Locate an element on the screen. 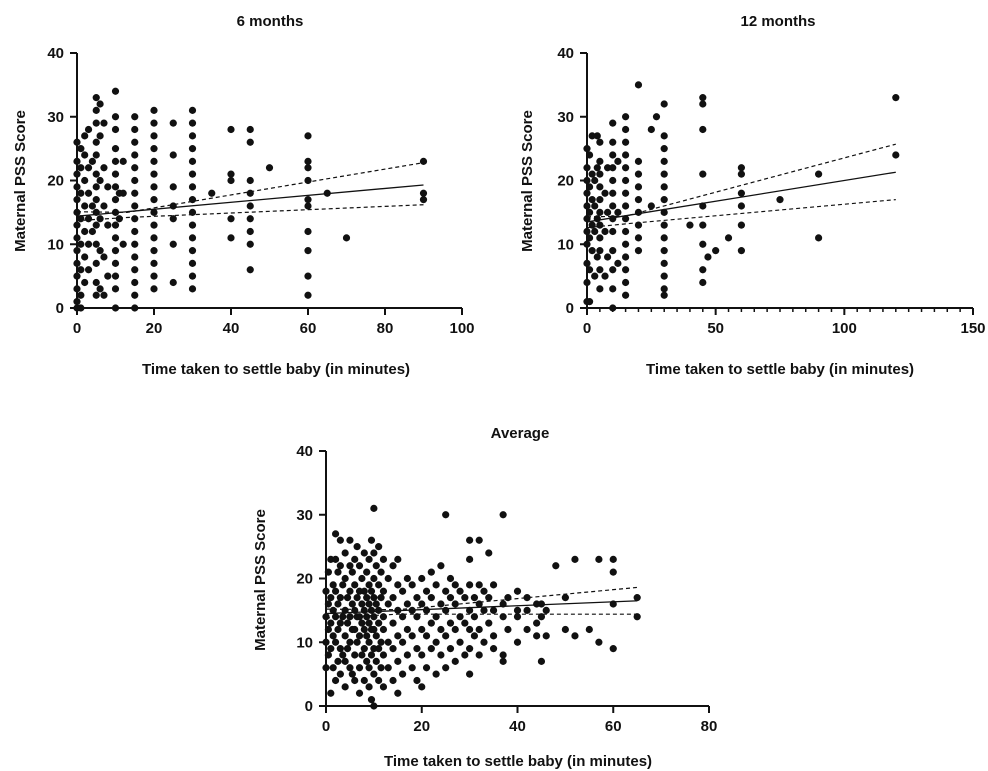 Image resolution: width=988 pixels, height=771 pixels. regression-line is located at coordinates (481, 607).